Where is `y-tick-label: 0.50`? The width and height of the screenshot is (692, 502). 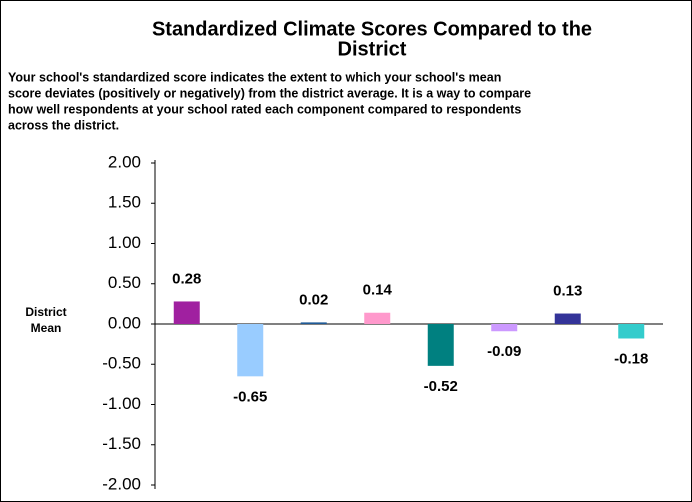
y-tick-label: 0.50 is located at coordinates (124, 282).